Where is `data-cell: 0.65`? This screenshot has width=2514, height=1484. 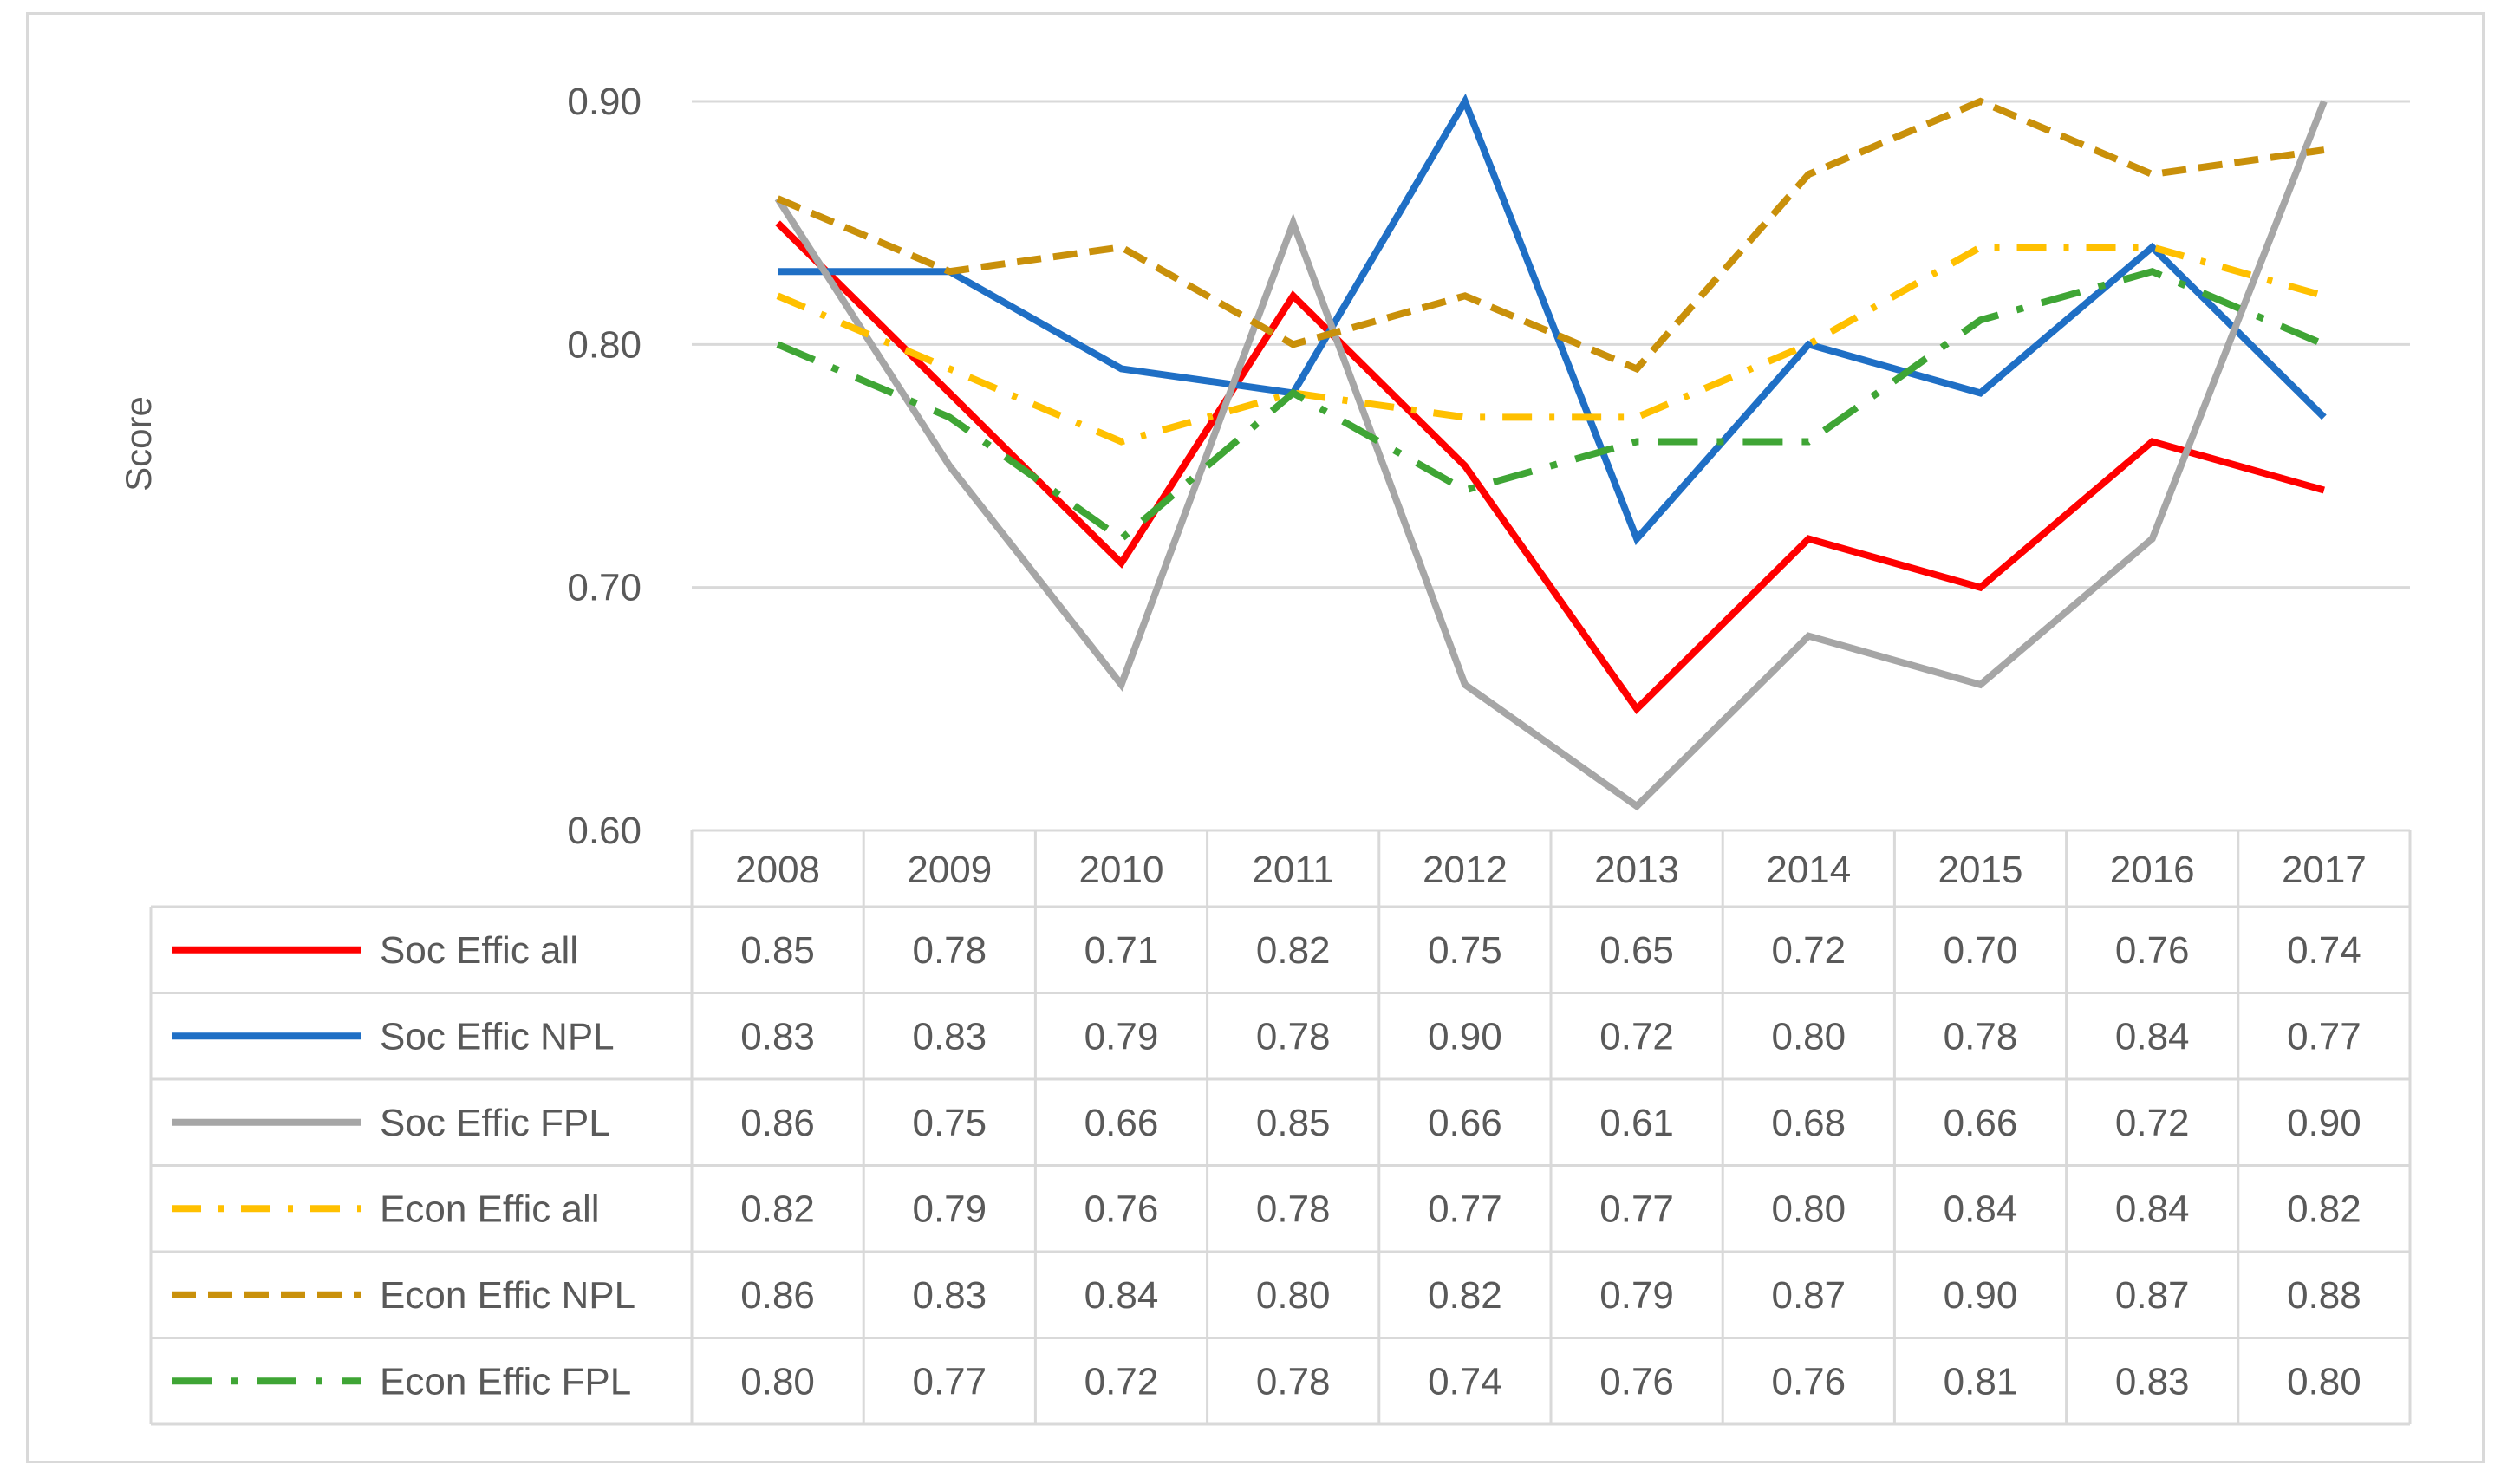
data-cell: 0.65 is located at coordinates (1636, 950).